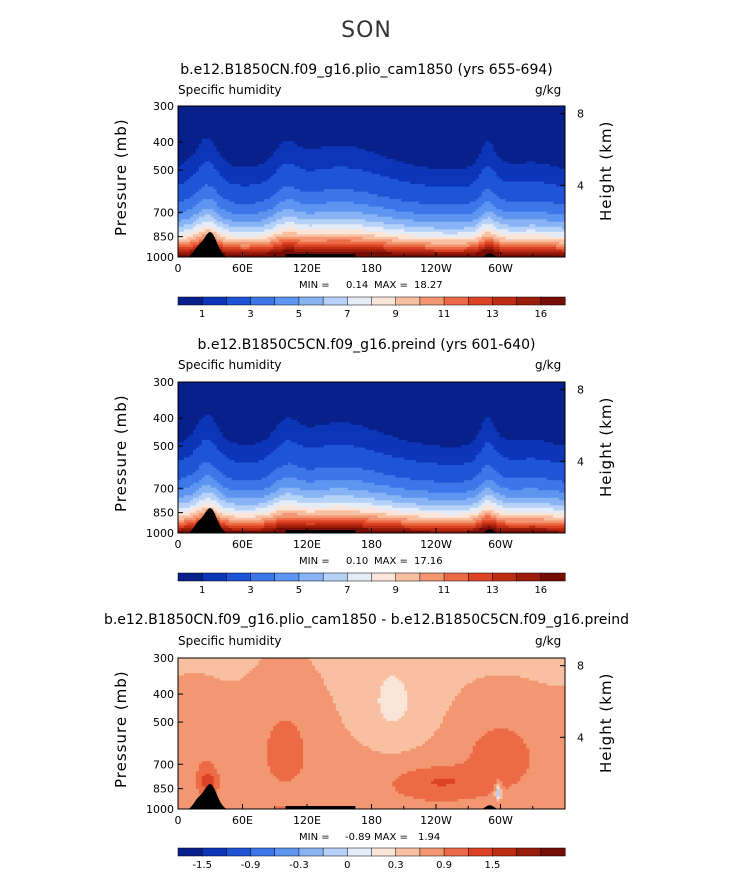 The image size is (733, 888). What do you see at coordinates (391, 561) in the screenshot?
I see `panel-2-max-label: MAX =` at bounding box center [391, 561].